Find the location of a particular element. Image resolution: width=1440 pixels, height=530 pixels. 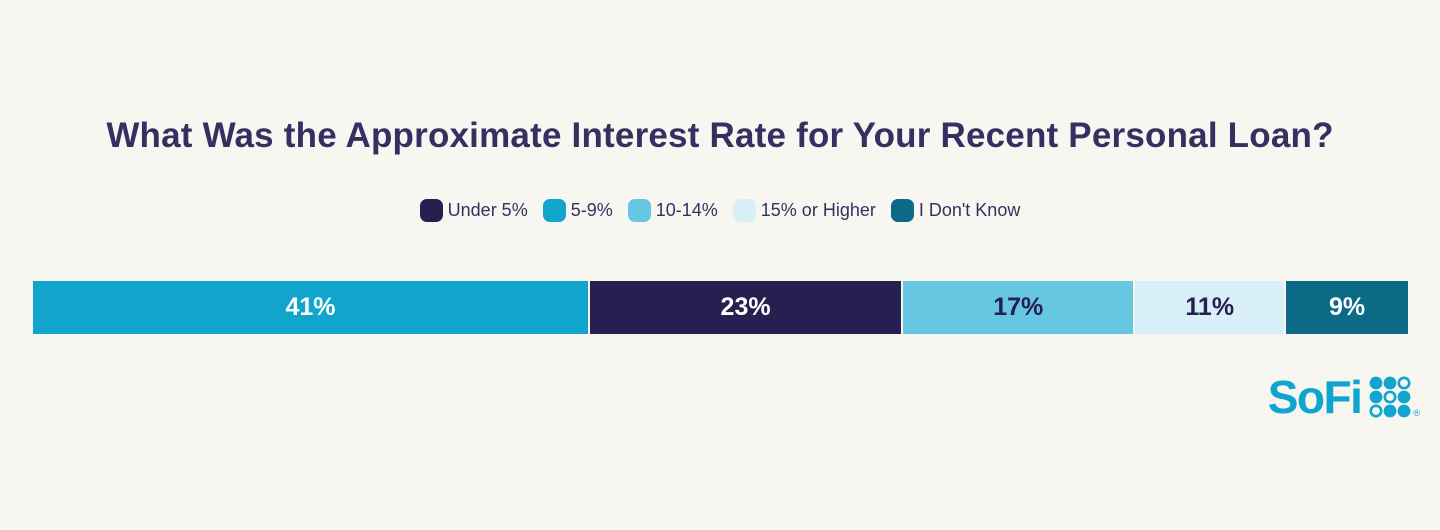

bar-segment-value: 23% is located at coordinates (745, 307).